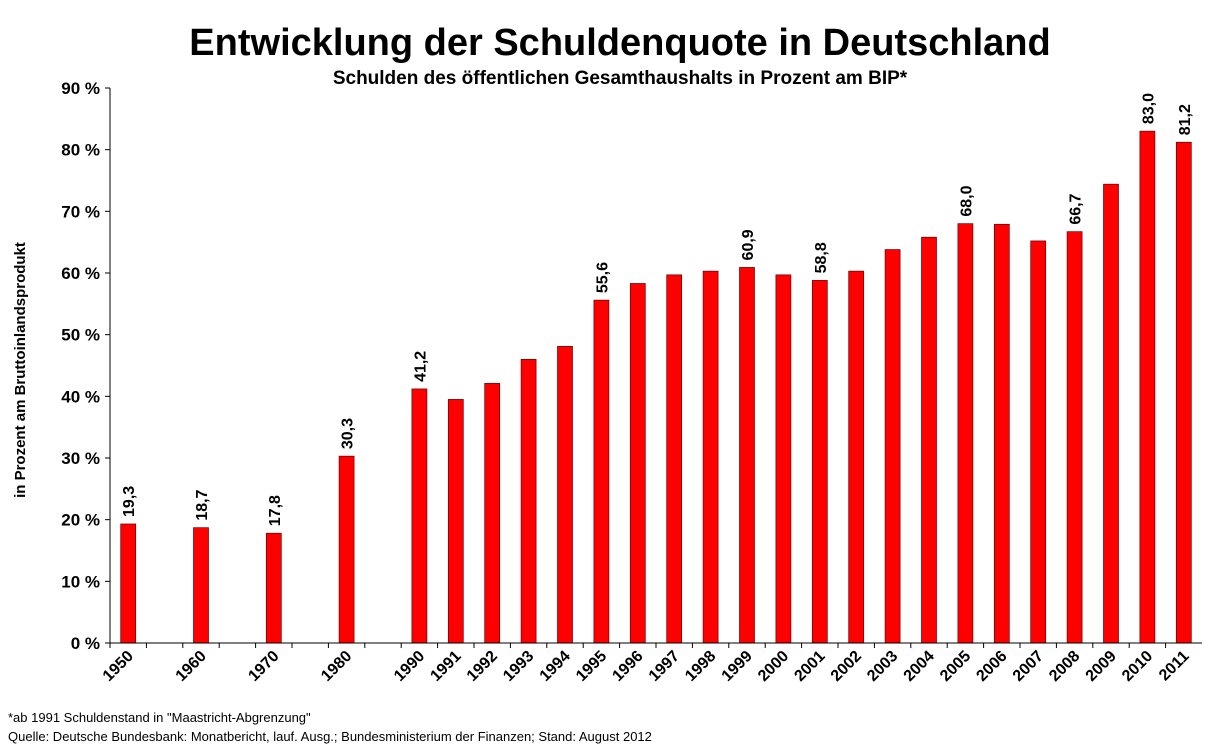  What do you see at coordinates (882, 666) in the screenshot?
I see `x-tick-label: 2003` at bounding box center [882, 666].